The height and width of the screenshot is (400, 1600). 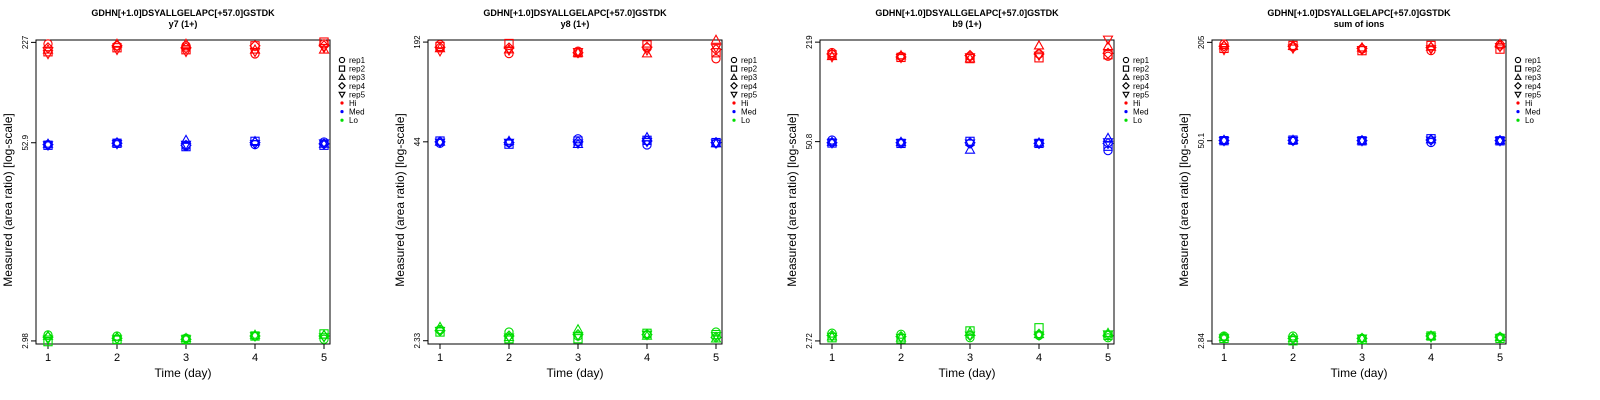 I want to click on legend-label: rep5, so click(x=1533, y=94).